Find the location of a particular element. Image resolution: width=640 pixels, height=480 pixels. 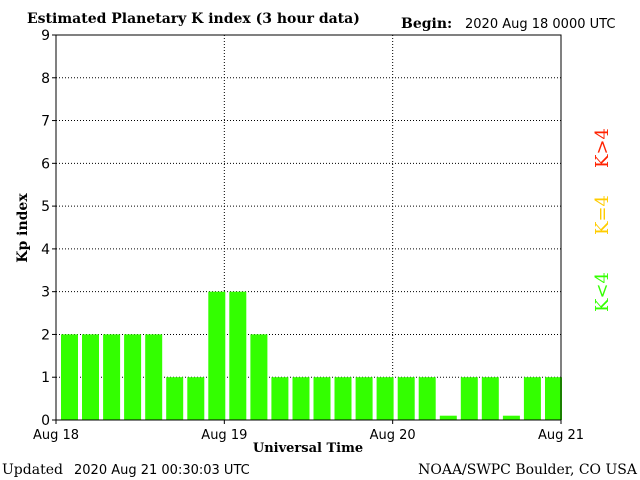

y-tick-label: 7 is located at coordinates (45, 122).